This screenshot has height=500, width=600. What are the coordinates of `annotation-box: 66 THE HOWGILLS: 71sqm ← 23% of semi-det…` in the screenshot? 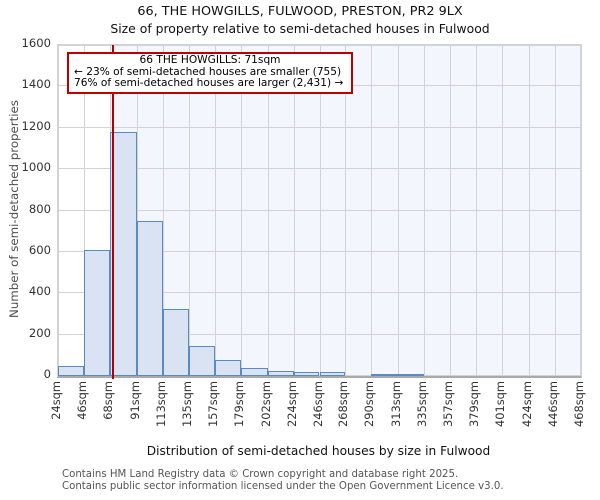 It's located at (210, 73).